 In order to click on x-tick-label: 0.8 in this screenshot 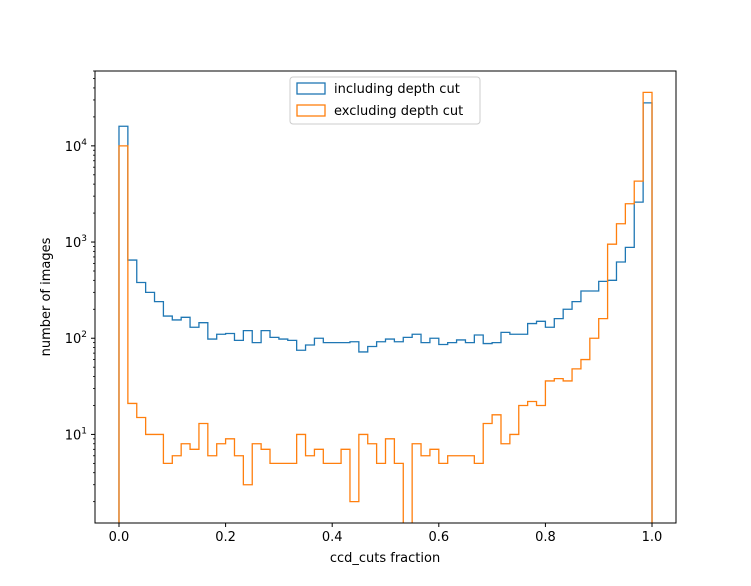, I will do `click(545, 537)`.